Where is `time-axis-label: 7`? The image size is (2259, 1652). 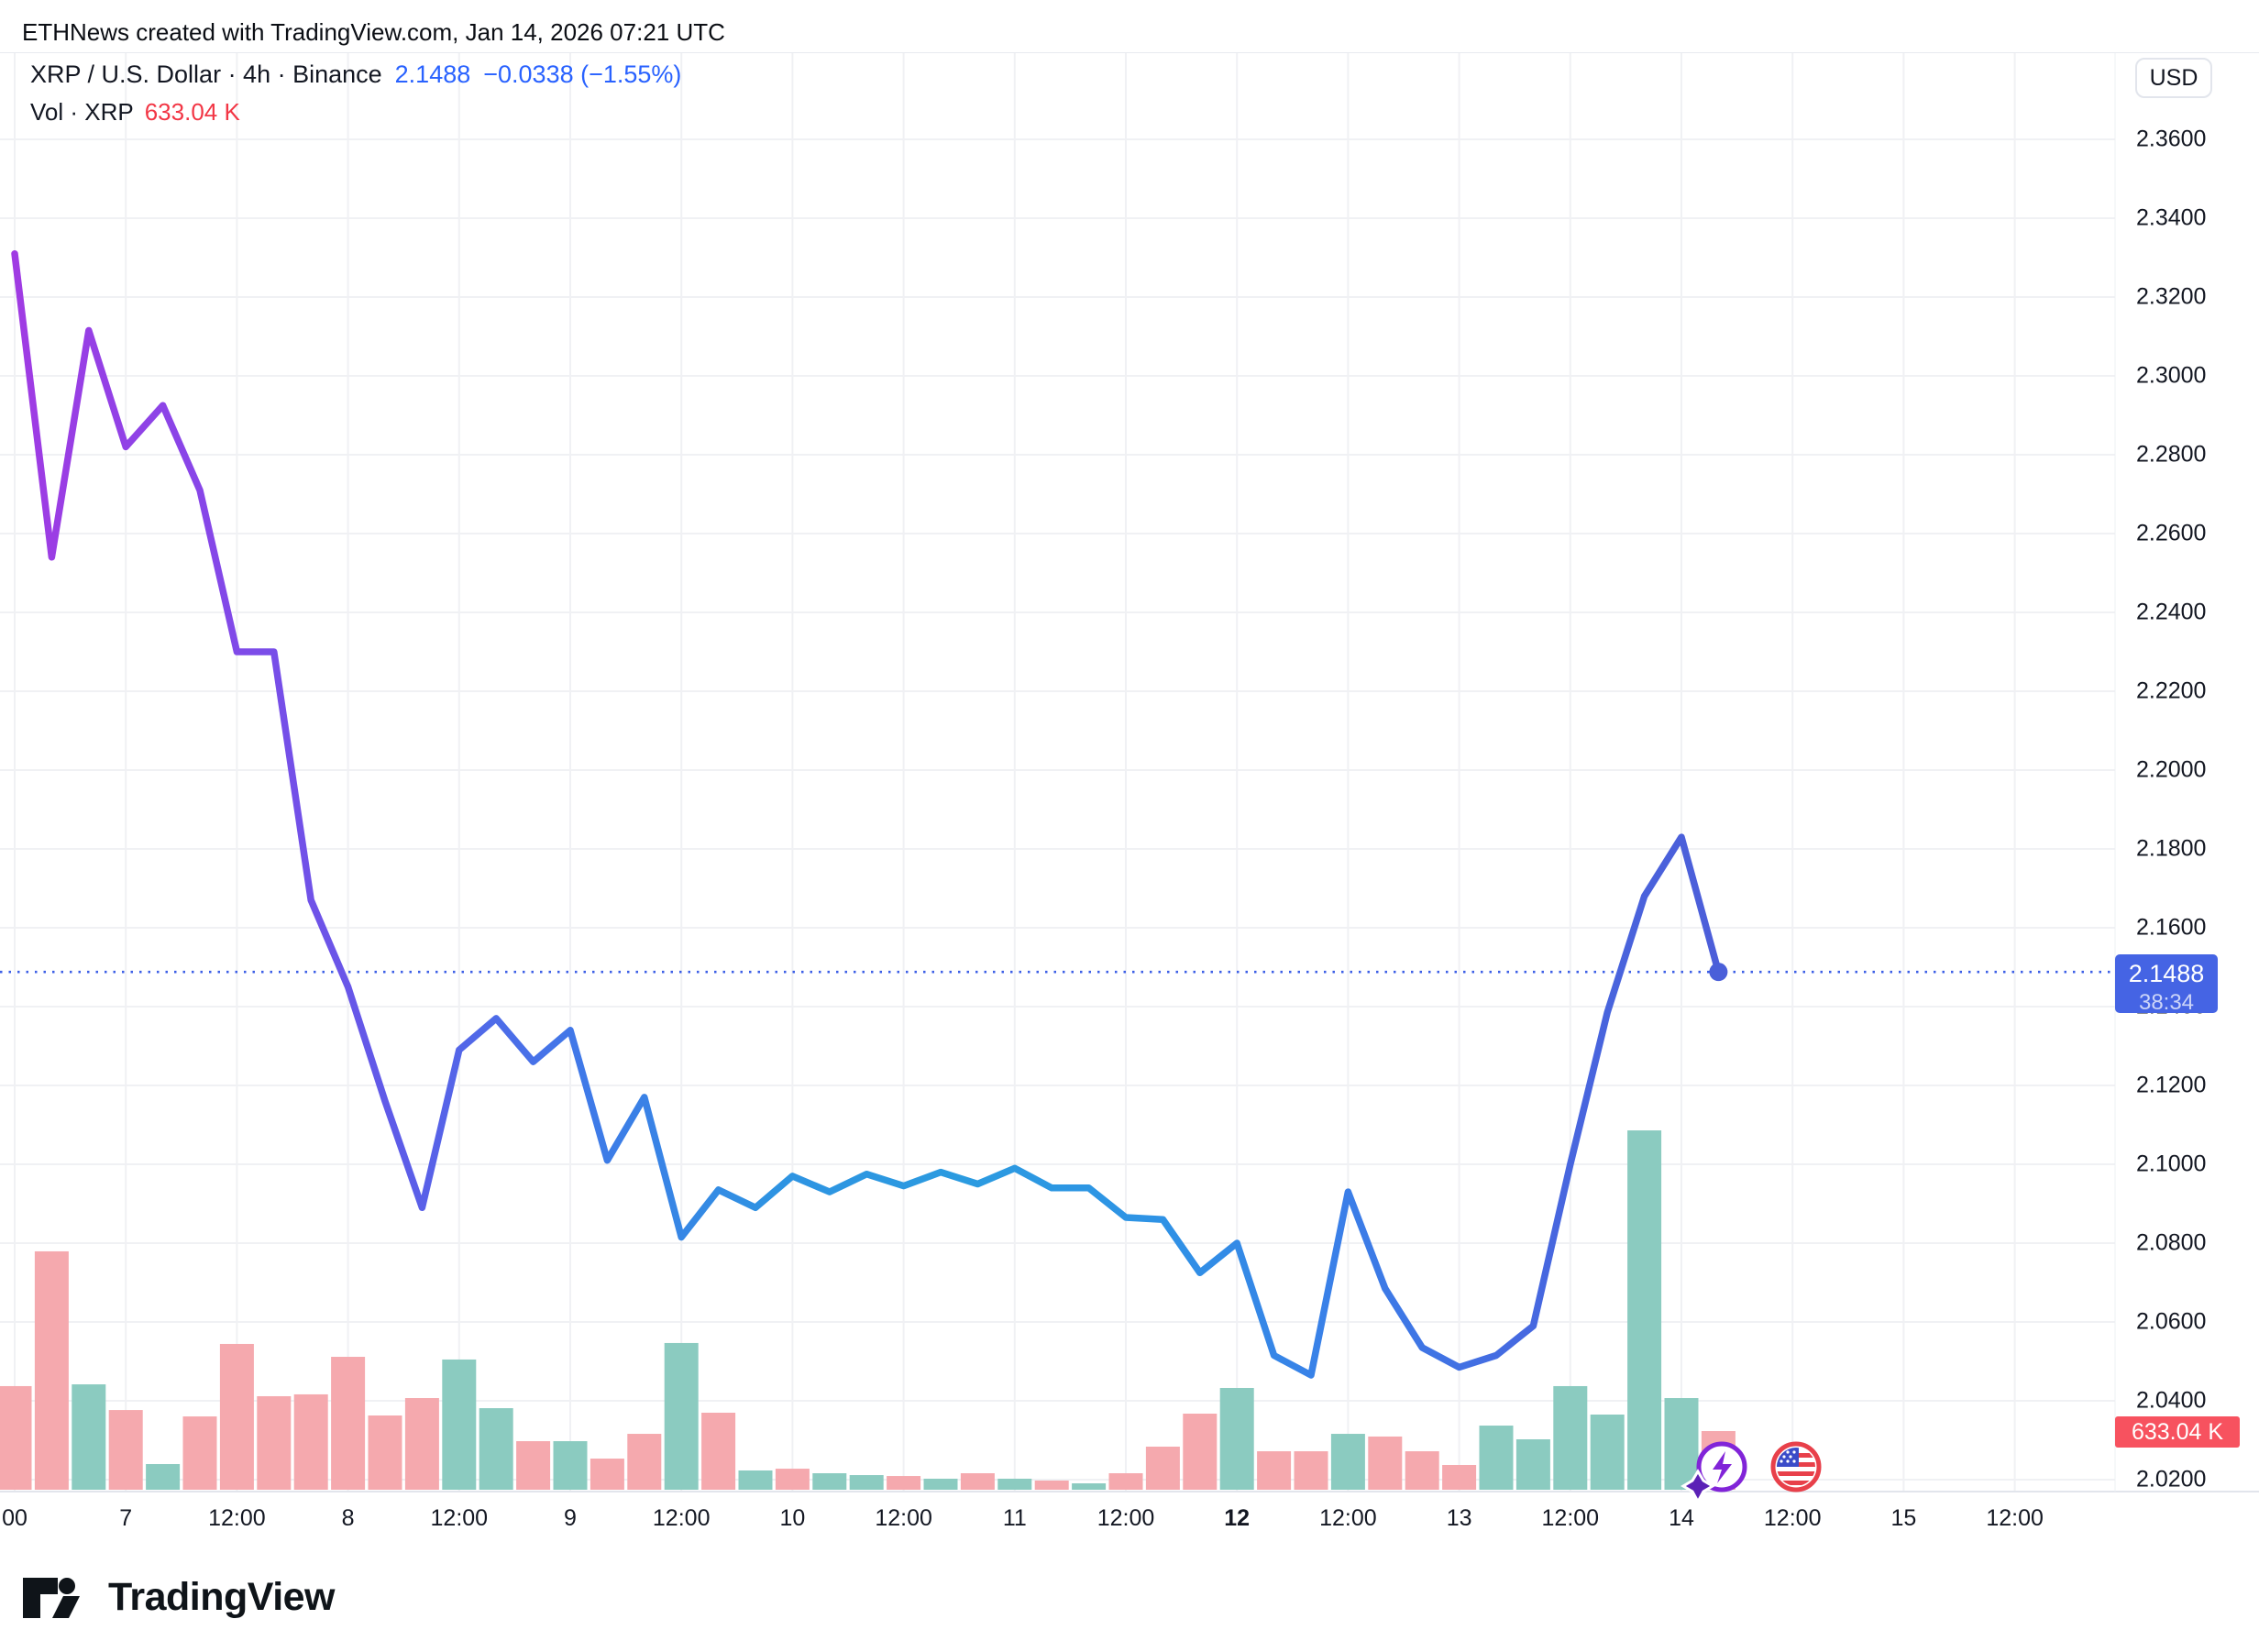
time-axis-label: 7 is located at coordinates (126, 1518).